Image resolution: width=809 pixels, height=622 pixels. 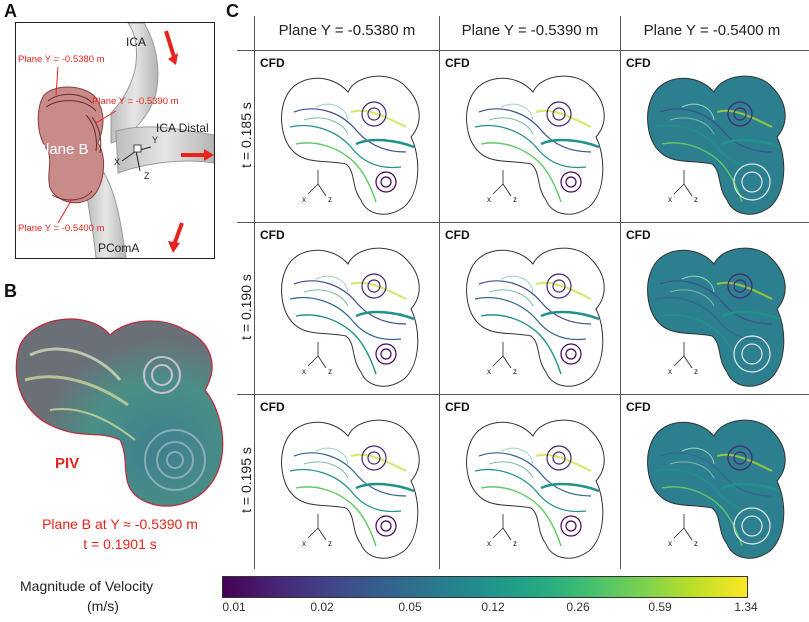 I want to click on piv-flow-field, so click(x=119, y=412).